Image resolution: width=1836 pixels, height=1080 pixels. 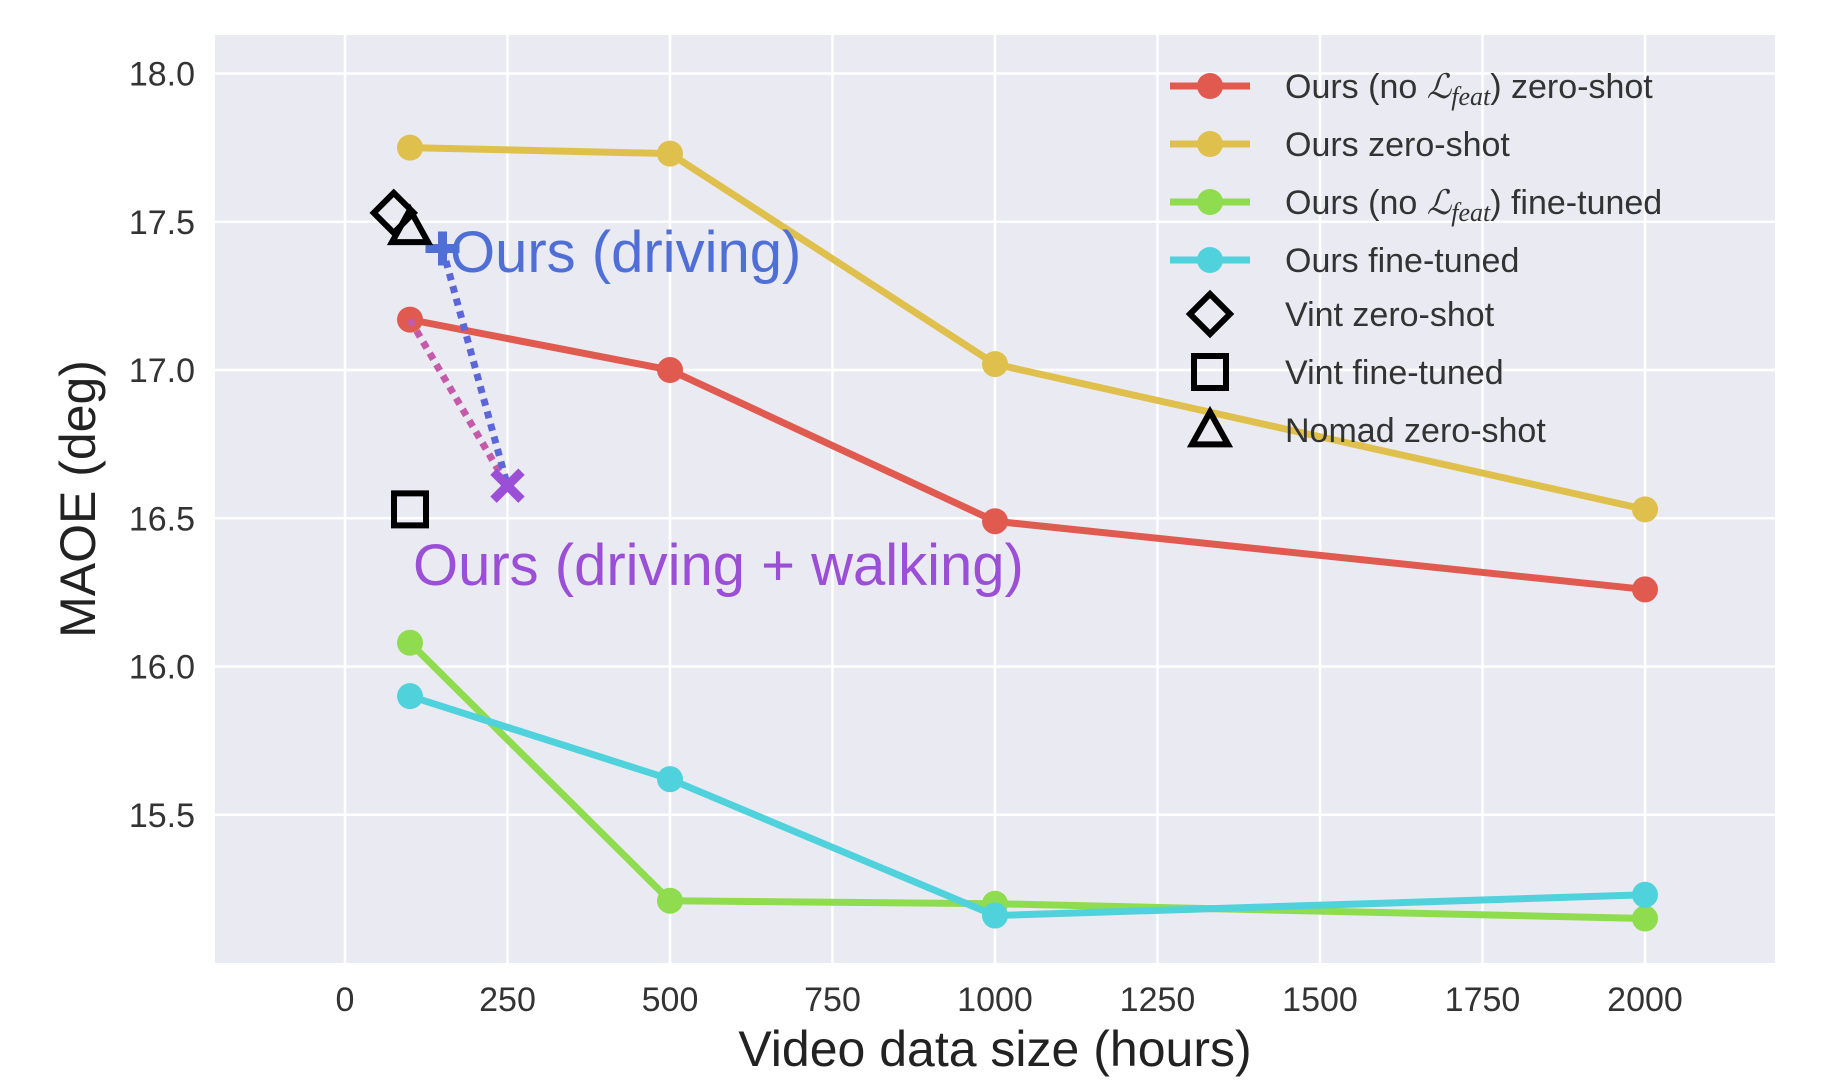 What do you see at coordinates (1397, 145) in the screenshot?
I see `legend-label: Ours zero-shot` at bounding box center [1397, 145].